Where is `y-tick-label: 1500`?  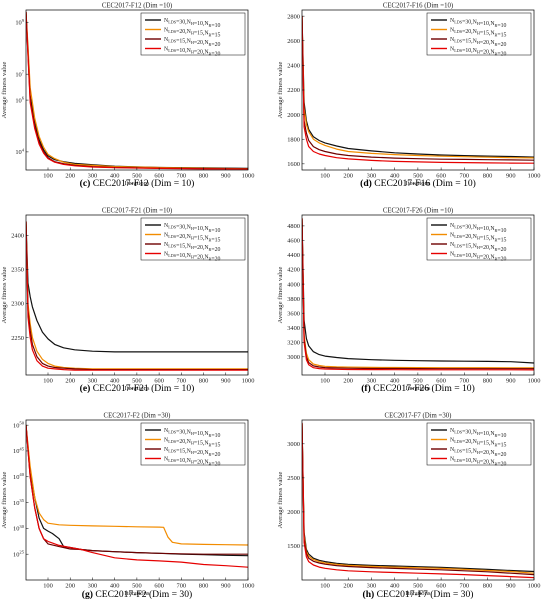
y-tick-label: 1500 is located at coordinates (293, 546).